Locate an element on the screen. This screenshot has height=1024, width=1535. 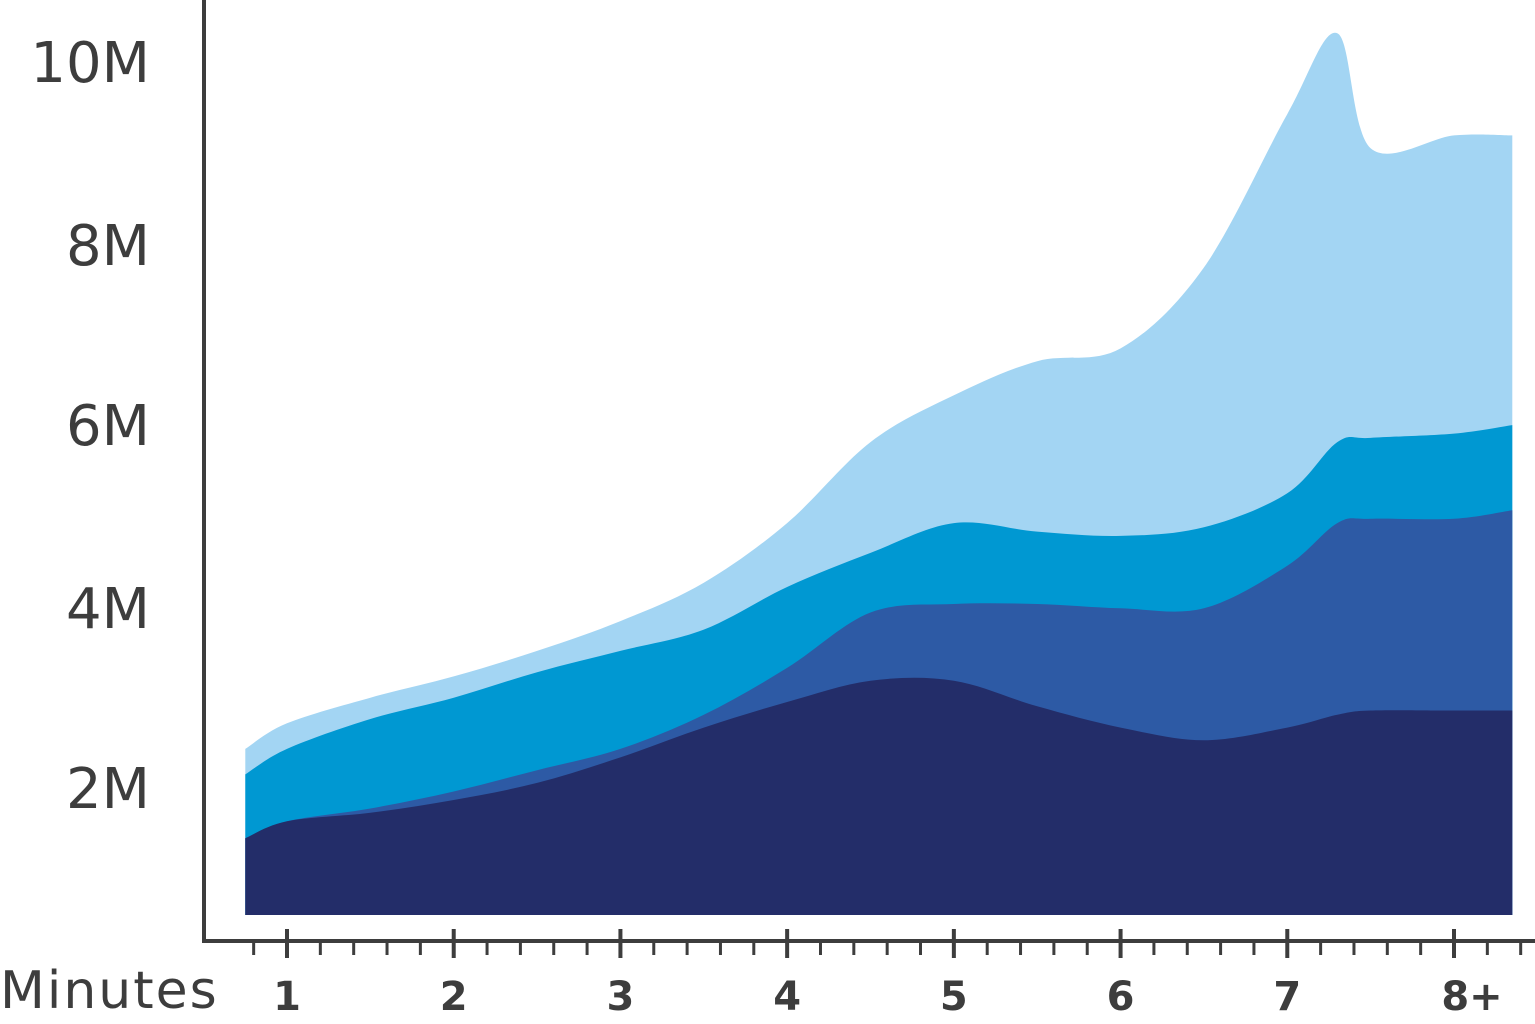
x-minor-ticks is located at coordinates (887, 948).